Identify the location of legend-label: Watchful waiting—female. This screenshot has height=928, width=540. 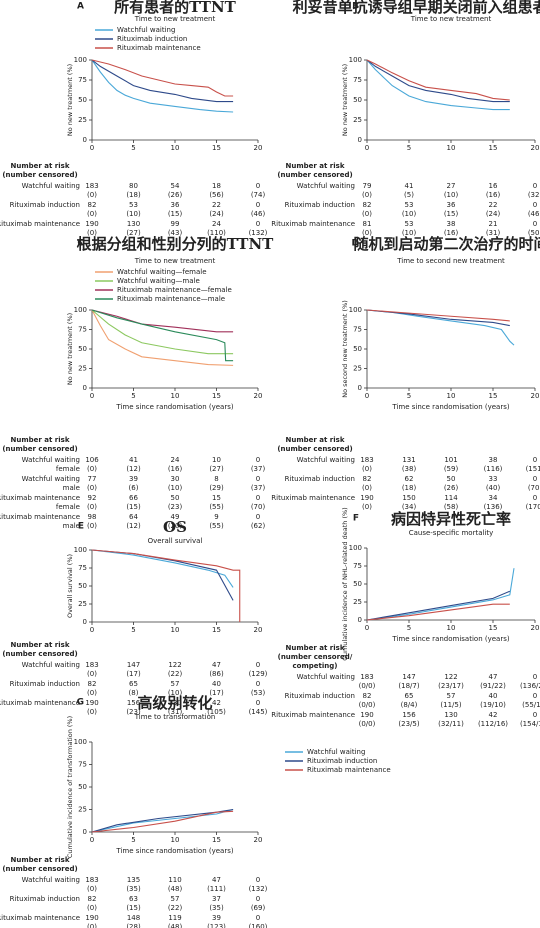
(162, 272).